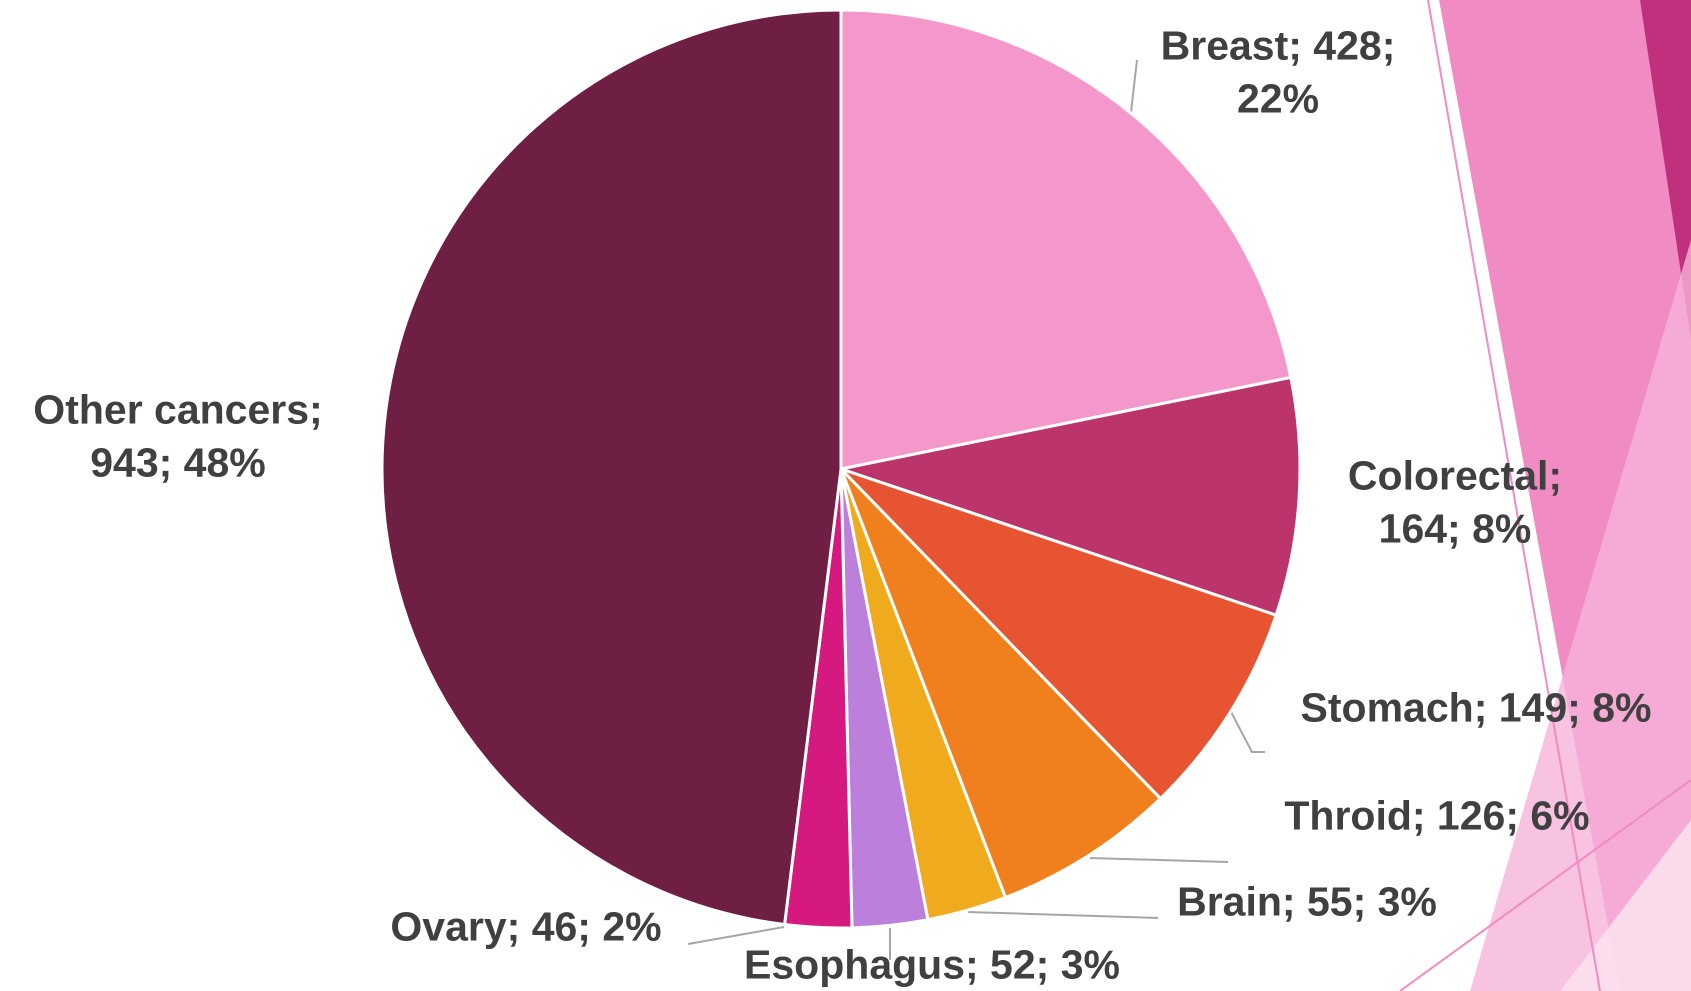  Describe the element at coordinates (178, 436) in the screenshot. I see `data-label: Other cancers; 943; 48%` at that location.